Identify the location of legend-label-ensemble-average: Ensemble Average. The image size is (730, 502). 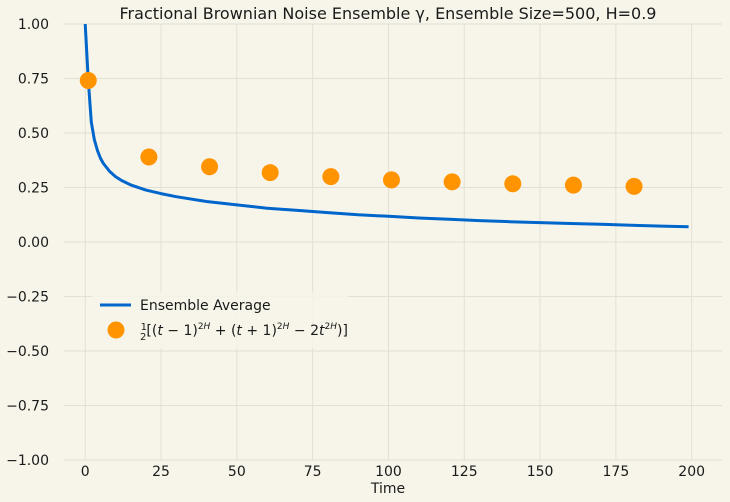
(205, 306).